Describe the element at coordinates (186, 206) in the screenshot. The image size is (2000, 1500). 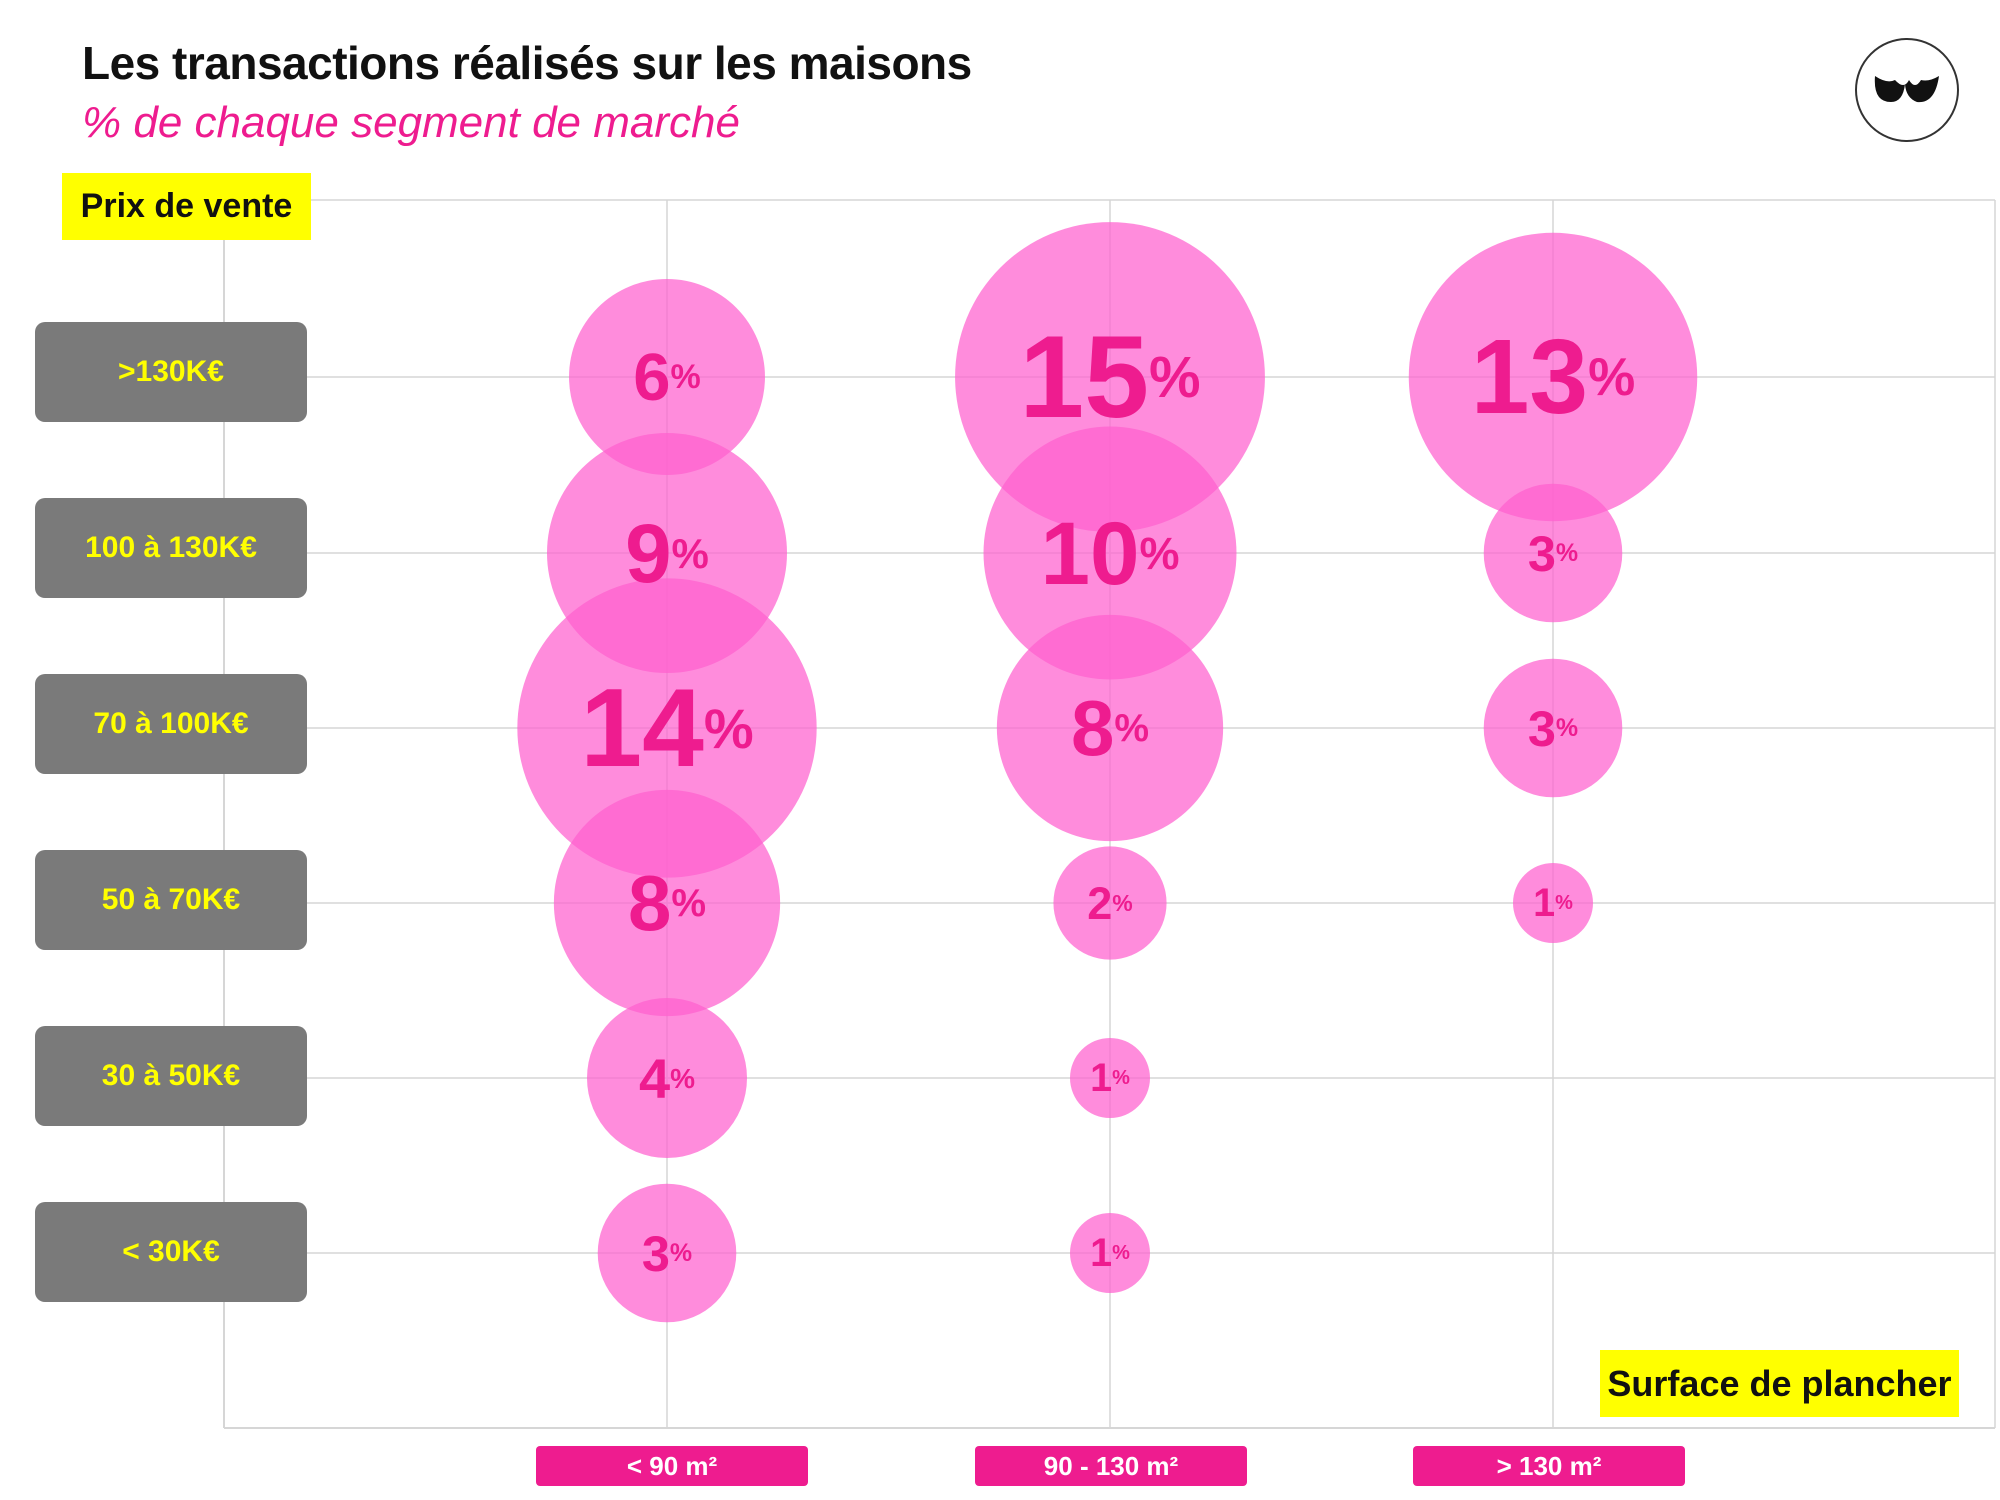
I see `y-axis-title: Prix de vente` at that location.